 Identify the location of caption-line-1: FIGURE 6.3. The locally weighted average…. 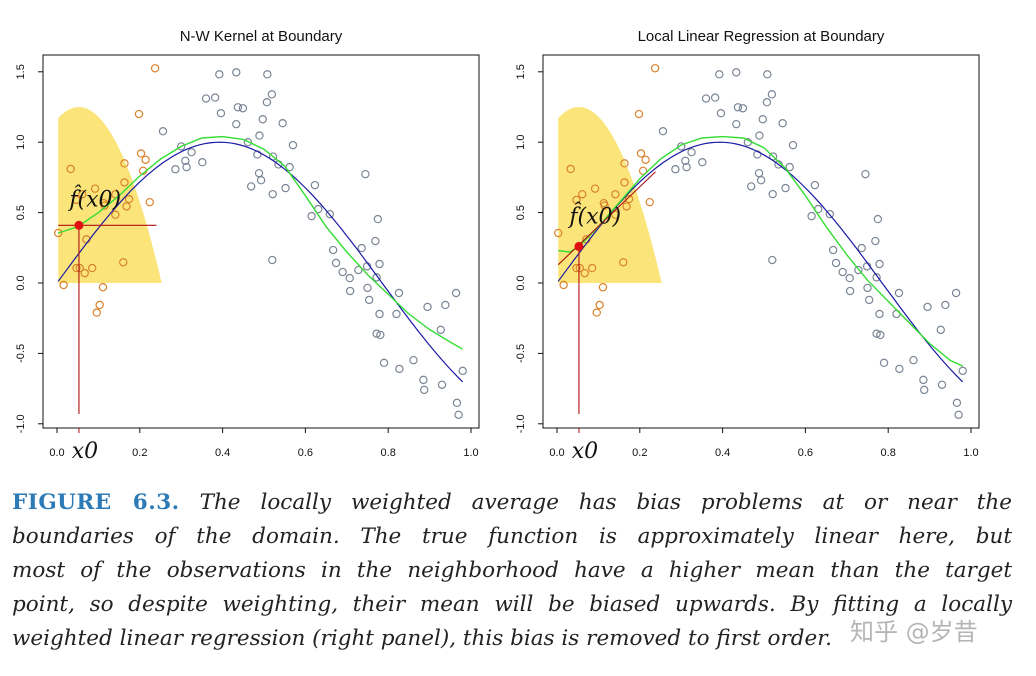
(512, 503).